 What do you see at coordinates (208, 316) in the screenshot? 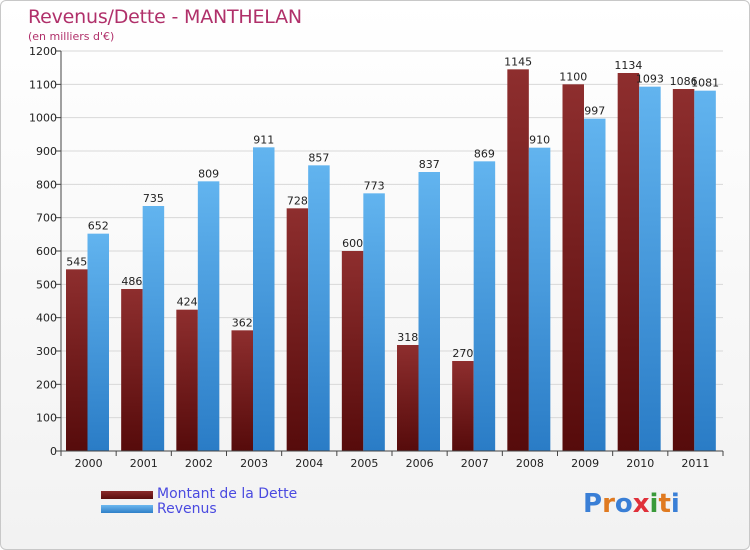
I see `bar-revenus-2002` at bounding box center [208, 316].